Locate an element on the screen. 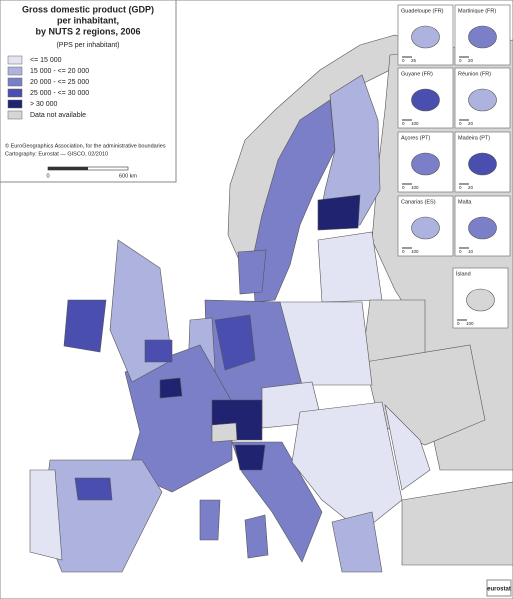  inset-label: Guadeloupe (FR) is located at coordinates (422, 11).